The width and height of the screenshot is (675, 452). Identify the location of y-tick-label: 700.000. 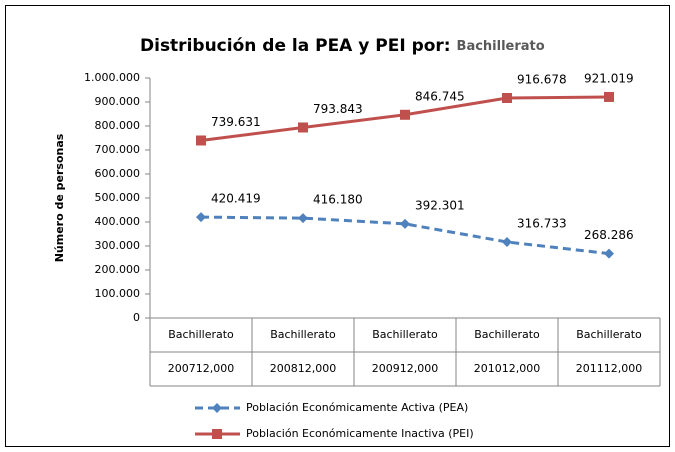
(118, 149).